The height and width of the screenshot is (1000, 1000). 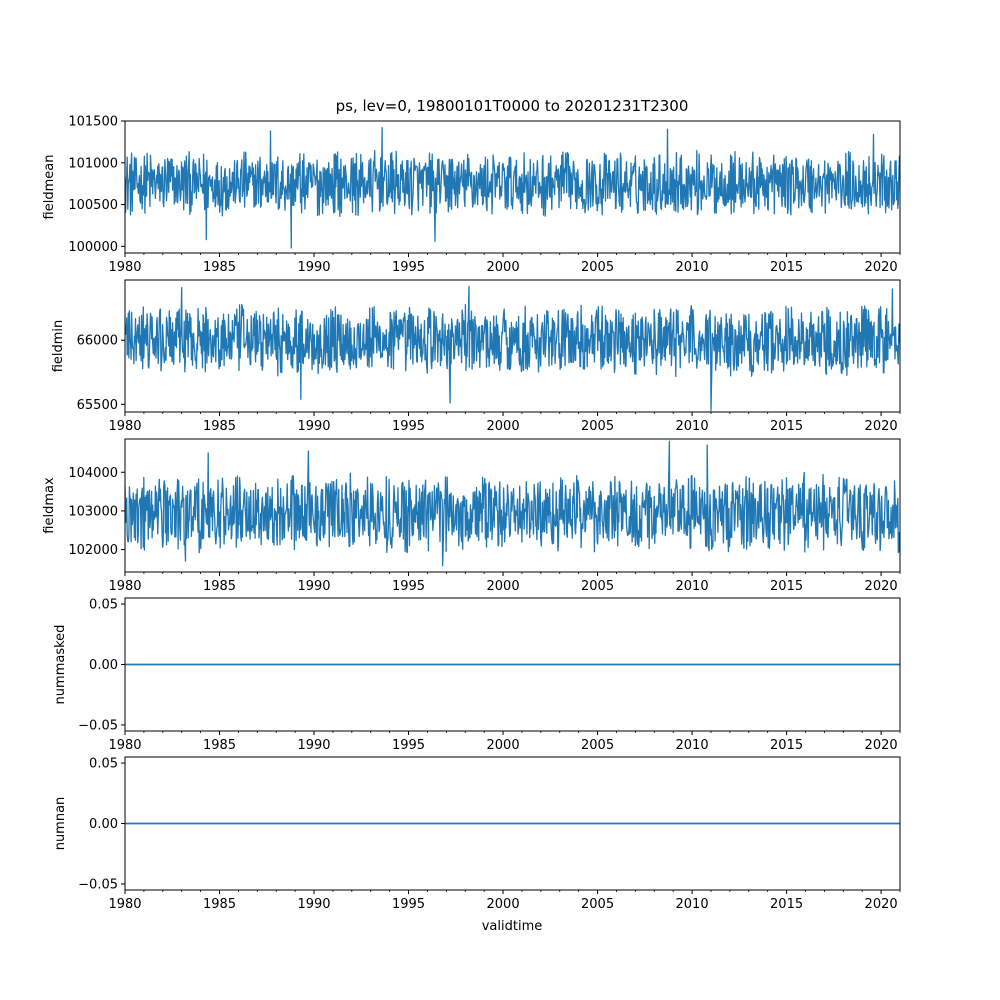 I want to click on fieldmax-x-tick-label: 2005, so click(x=597, y=586).